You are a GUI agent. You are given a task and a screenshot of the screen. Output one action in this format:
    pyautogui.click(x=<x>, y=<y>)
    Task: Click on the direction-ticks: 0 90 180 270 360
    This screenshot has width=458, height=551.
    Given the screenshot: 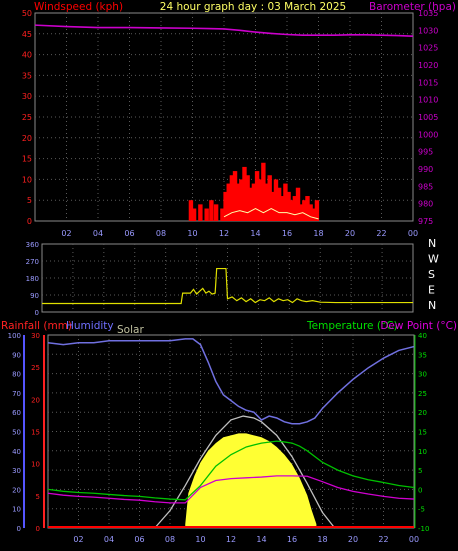 What is the action you would take?
    pyautogui.click(x=32, y=279)
    